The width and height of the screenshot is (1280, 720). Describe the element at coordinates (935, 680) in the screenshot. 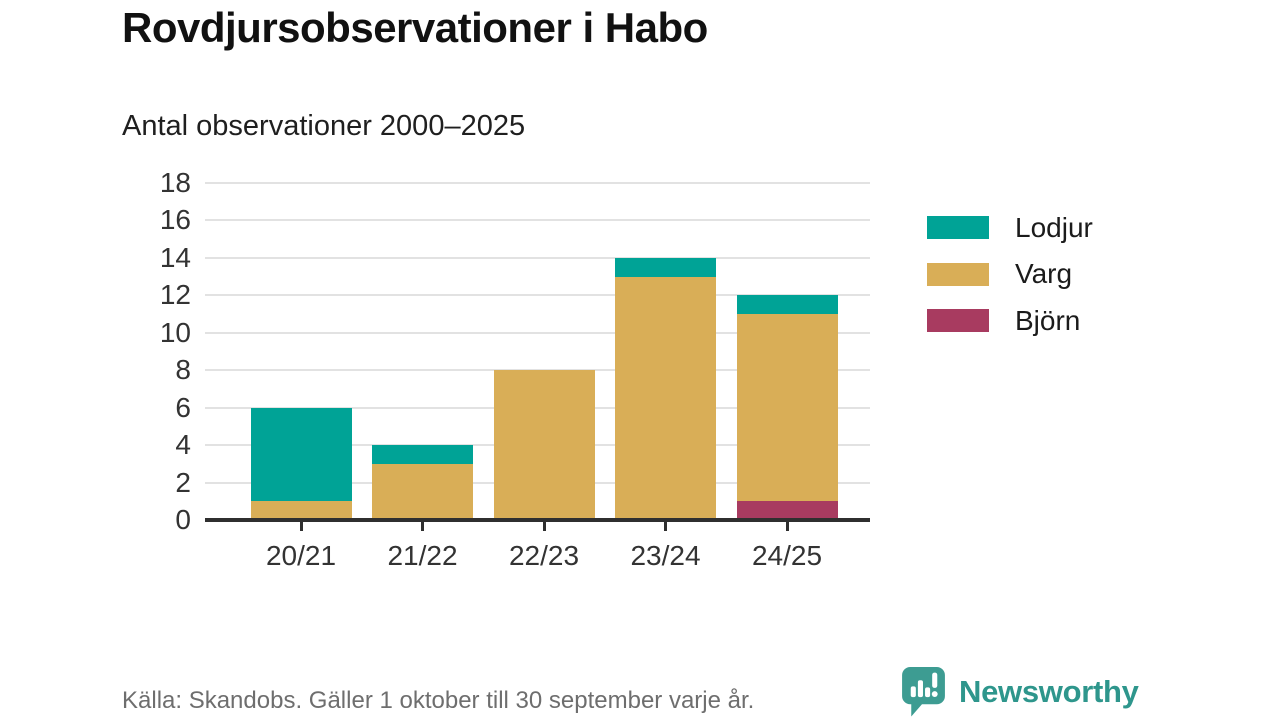

I see `logo-exclamation-bar` at that location.